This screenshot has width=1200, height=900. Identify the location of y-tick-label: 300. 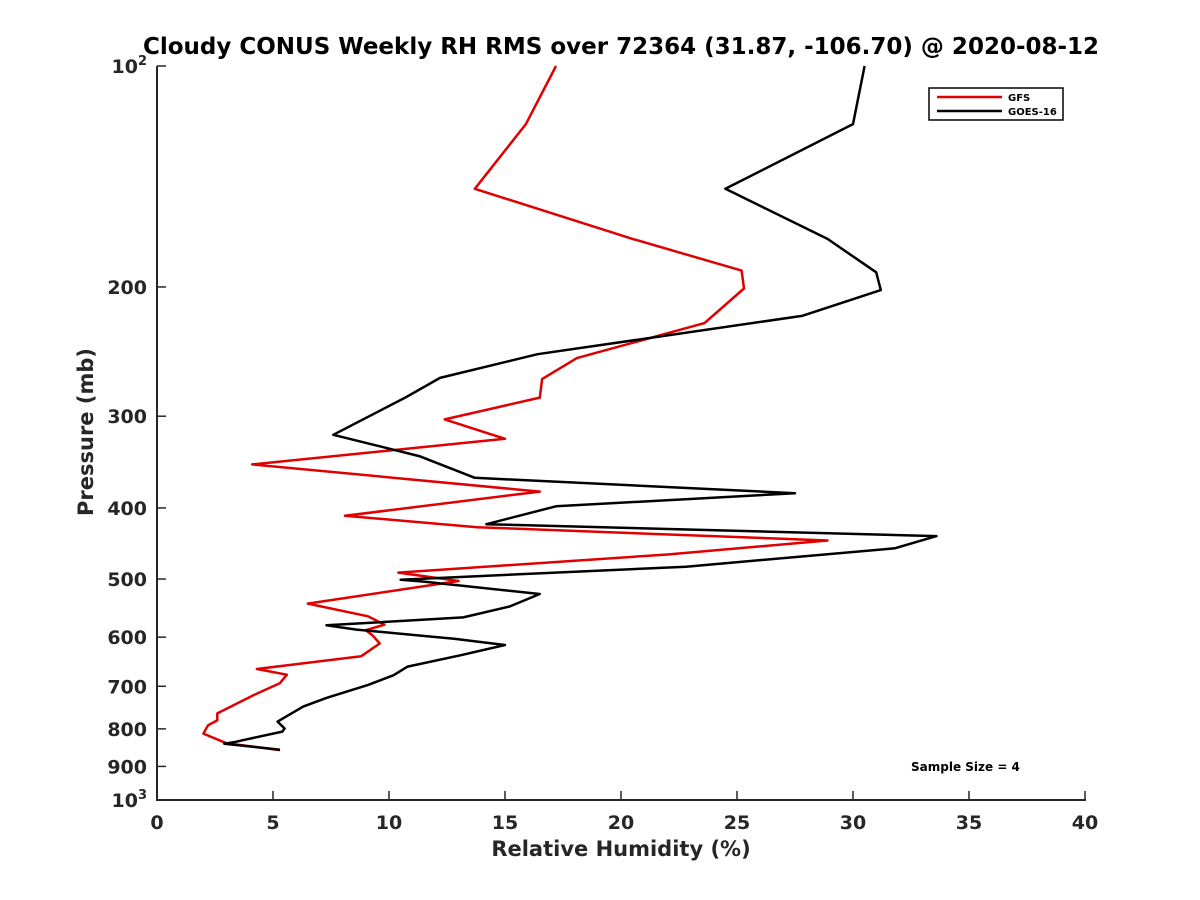
(127, 417).